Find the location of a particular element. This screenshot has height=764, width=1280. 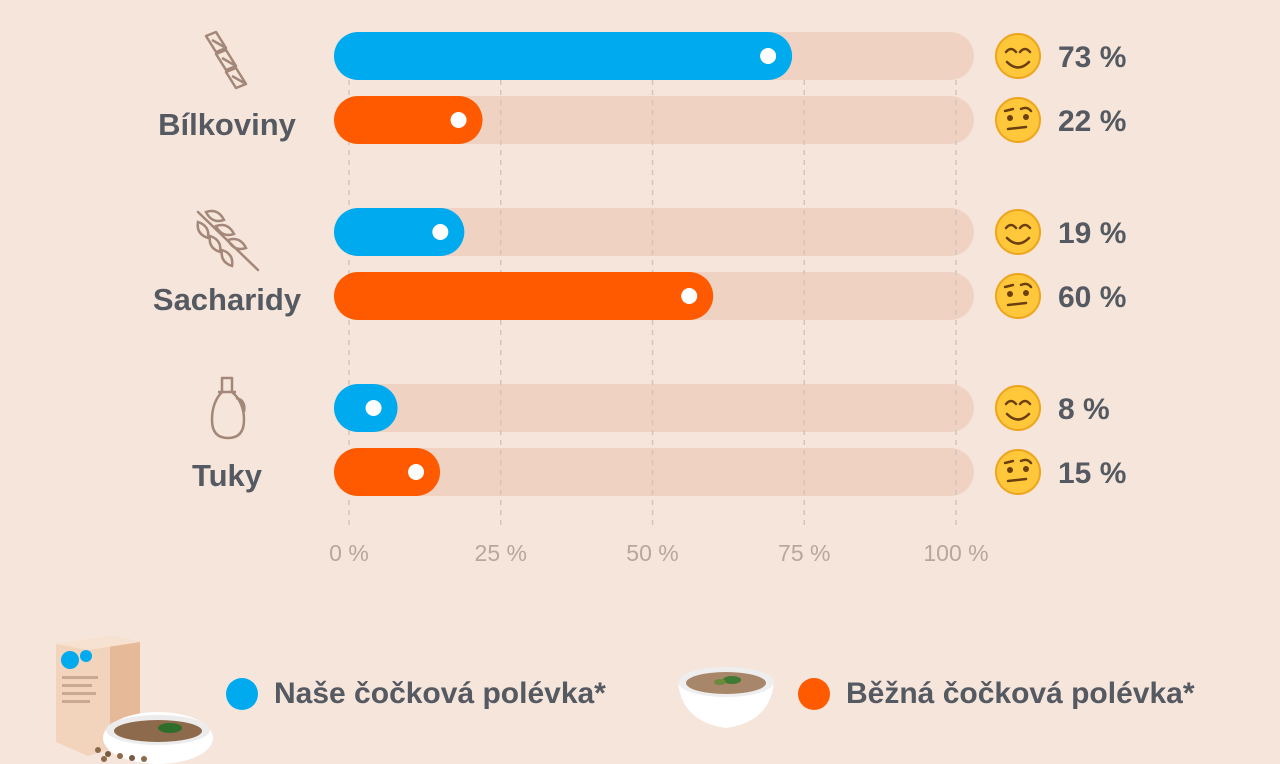

category-label: Tuky is located at coordinates (227, 475).